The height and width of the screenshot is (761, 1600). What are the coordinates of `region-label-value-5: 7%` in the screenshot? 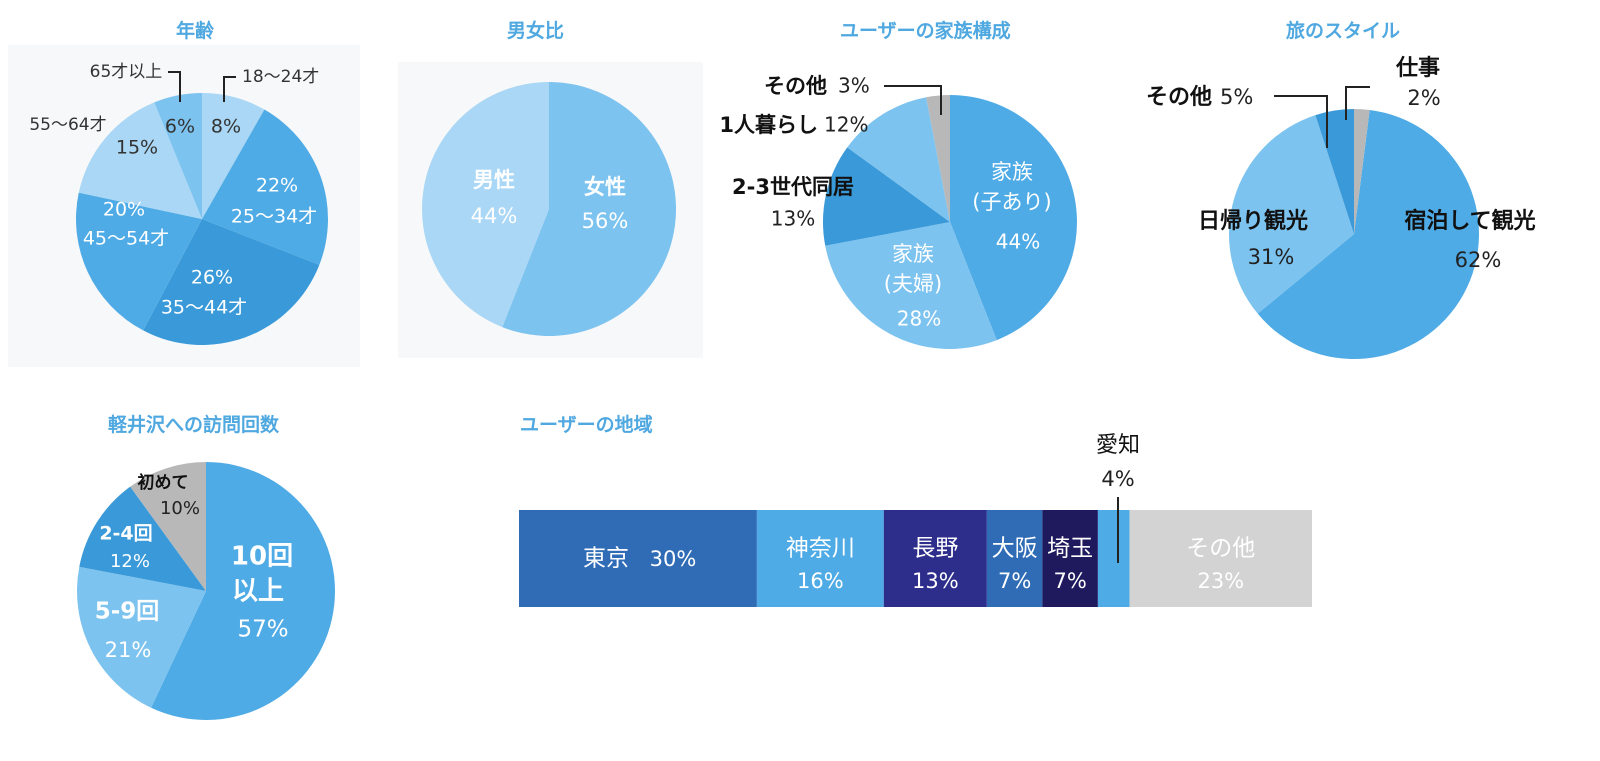 It's located at (1069, 581).